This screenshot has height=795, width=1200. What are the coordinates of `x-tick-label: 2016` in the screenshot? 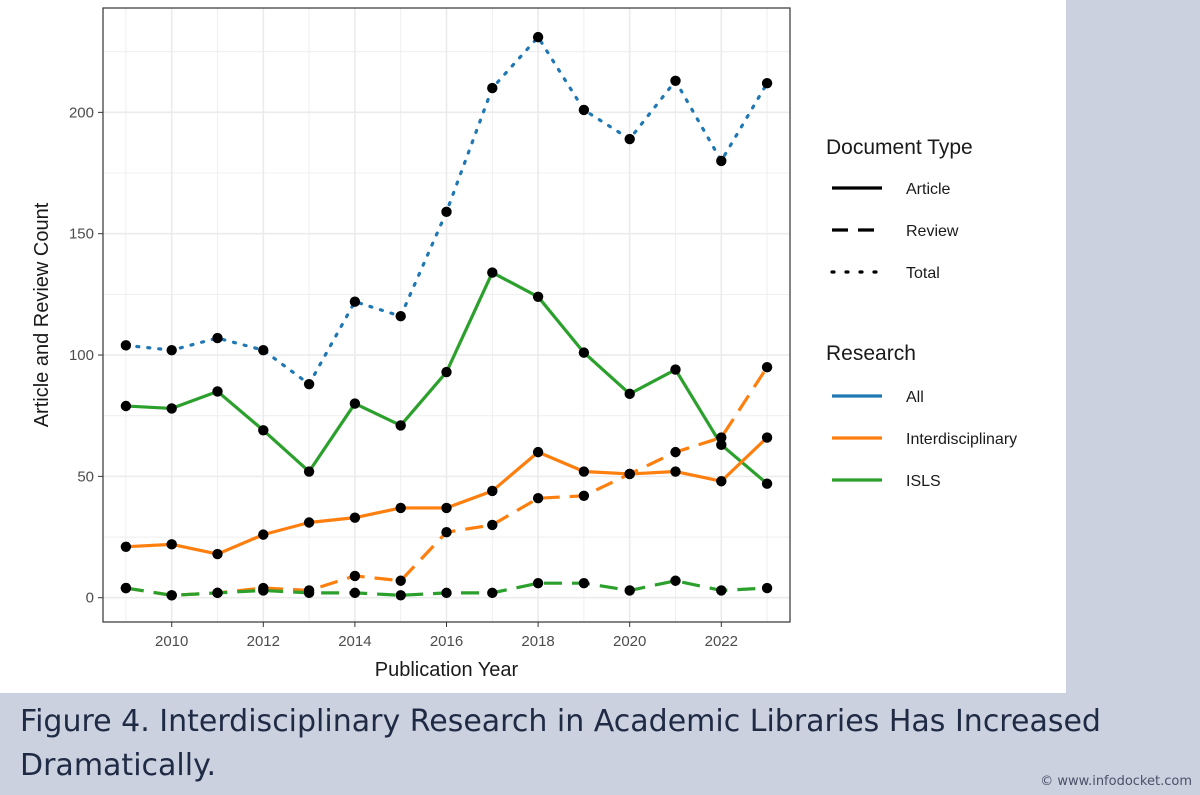 It's located at (446, 641).